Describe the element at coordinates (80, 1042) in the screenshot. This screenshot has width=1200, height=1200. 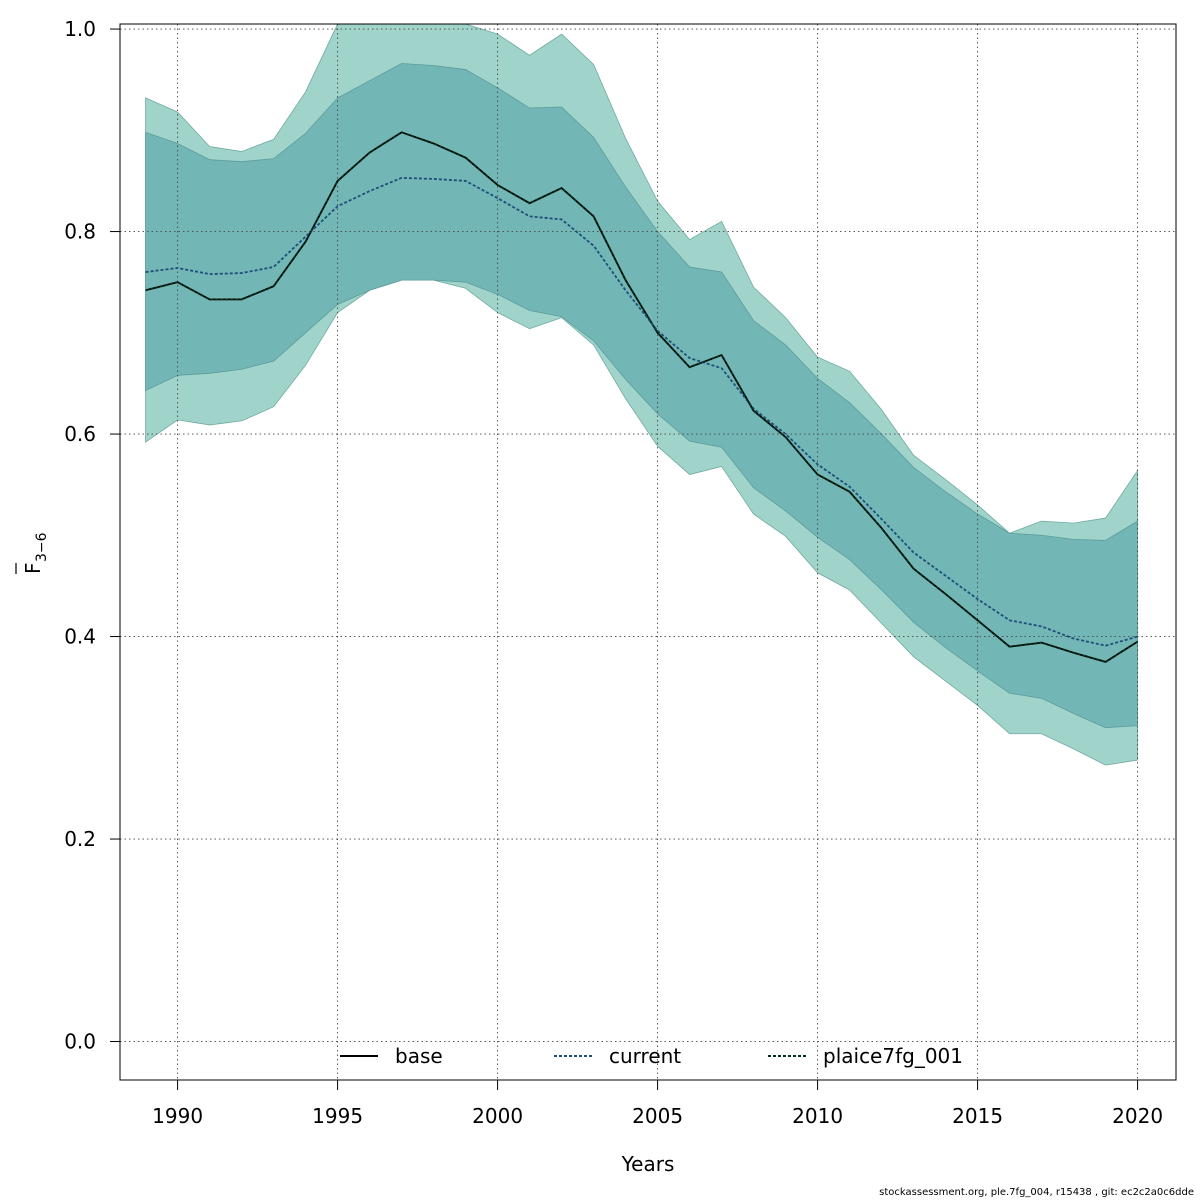
I see `y-tick-label: 0.0` at that location.